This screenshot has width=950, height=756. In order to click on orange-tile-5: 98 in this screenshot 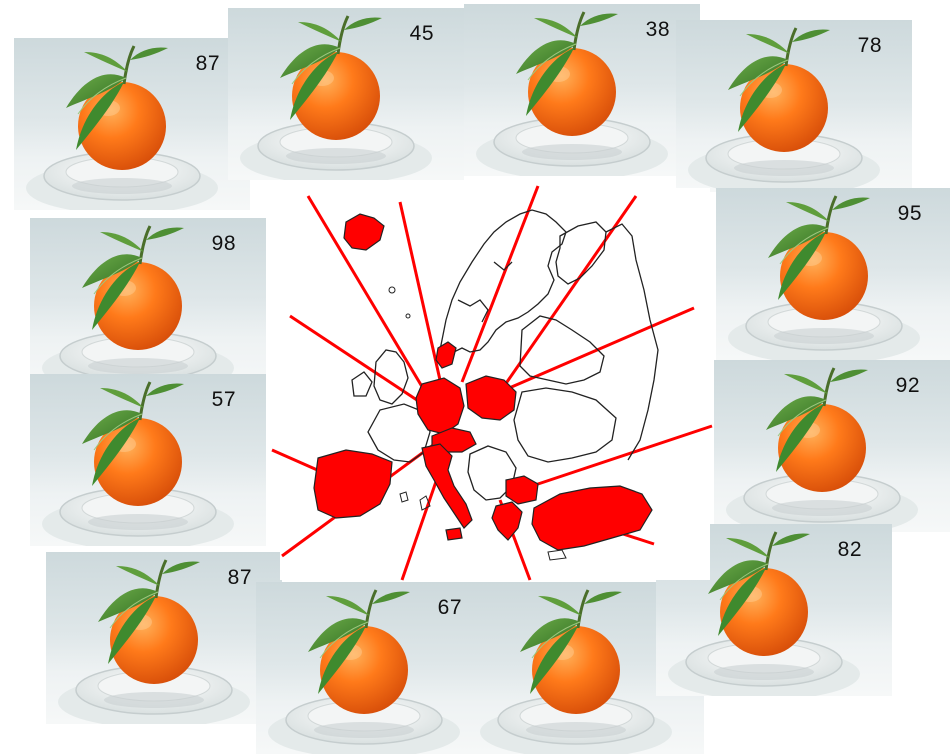, I will do `click(148, 304)`.